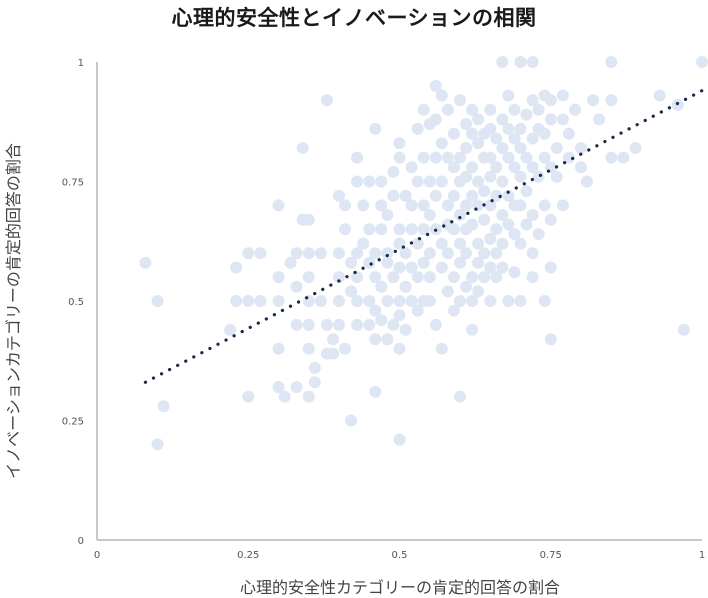 This screenshot has height=598, width=708. I want to click on y-tick-label: 1, so click(81, 63).